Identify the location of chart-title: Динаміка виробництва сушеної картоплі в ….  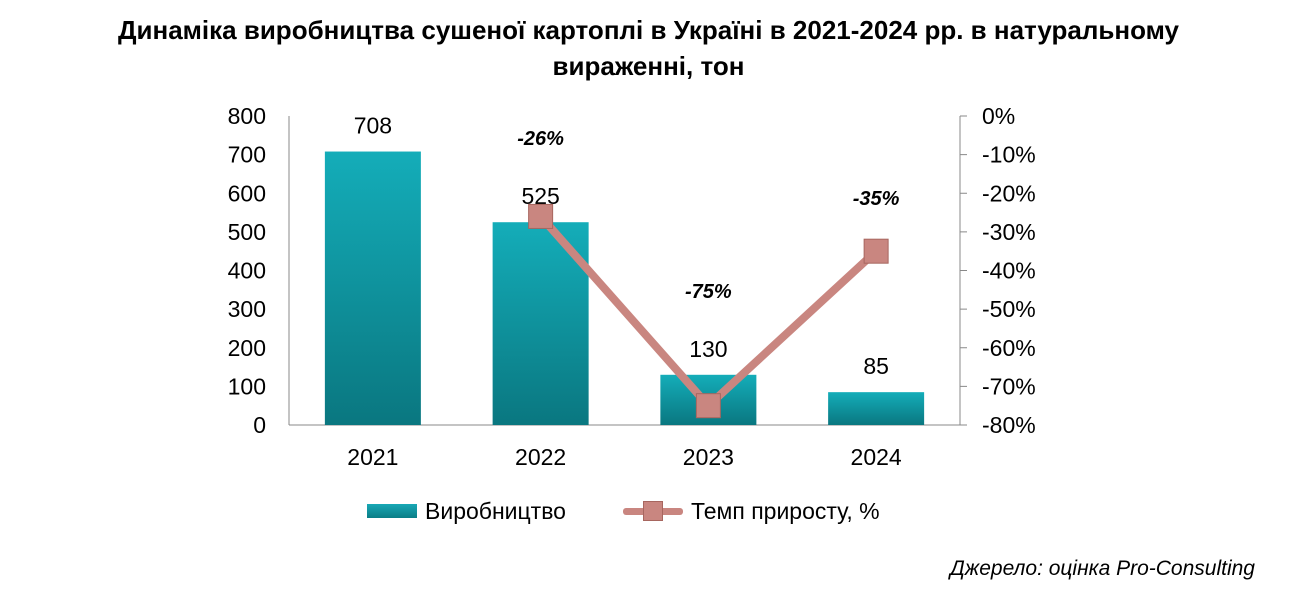
(648, 48).